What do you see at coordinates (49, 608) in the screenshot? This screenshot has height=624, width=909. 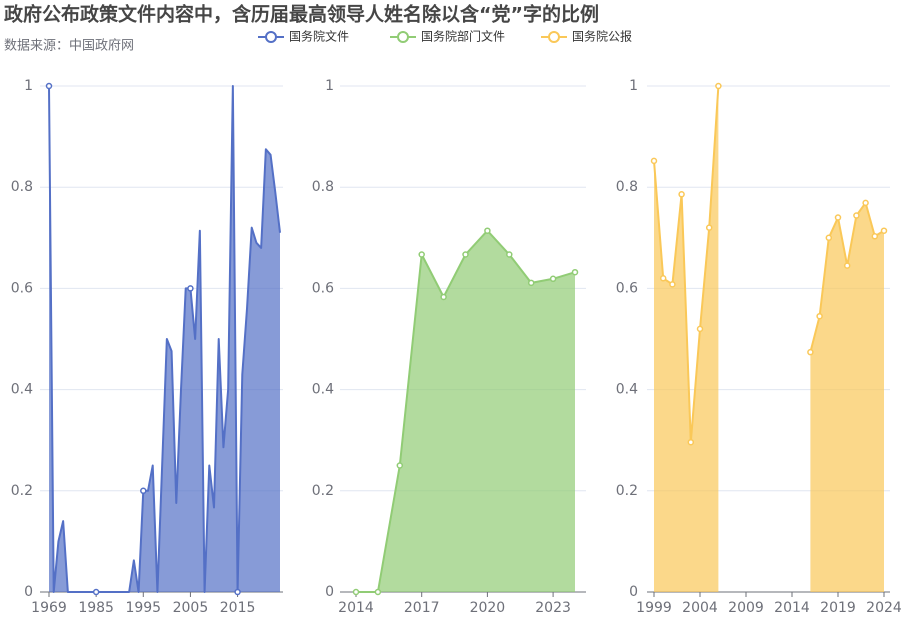 I see `x-tick-label: 1969` at bounding box center [49, 608].